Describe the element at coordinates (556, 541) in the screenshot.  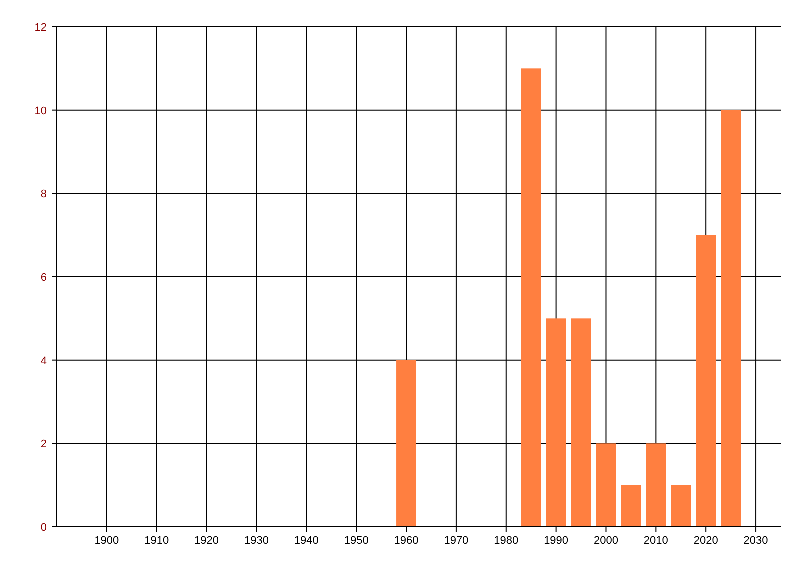
I see `x-tick-label: 1990` at that location.